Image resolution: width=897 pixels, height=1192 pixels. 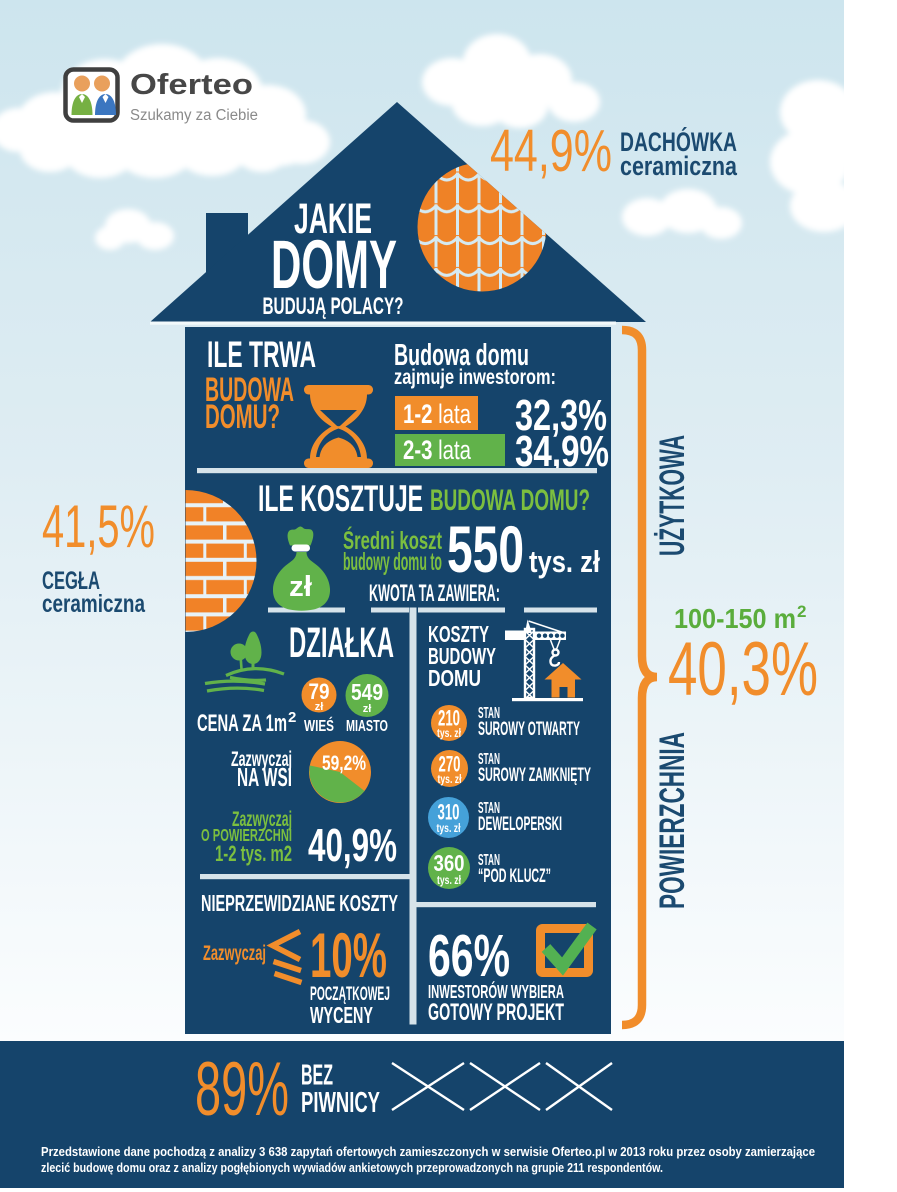 What do you see at coordinates (348, 956) in the screenshot?
I see `svg-text: 10%` at bounding box center [348, 956].